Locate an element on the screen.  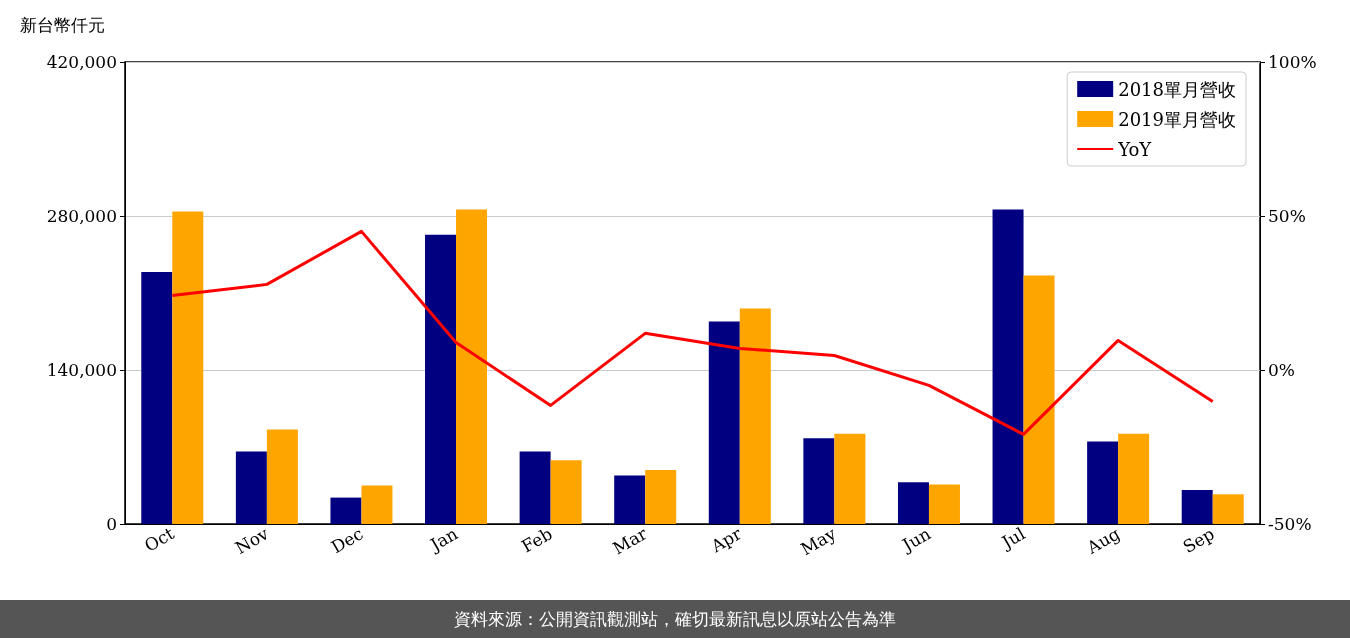
legend-label: YoY is located at coordinates (1135, 149).